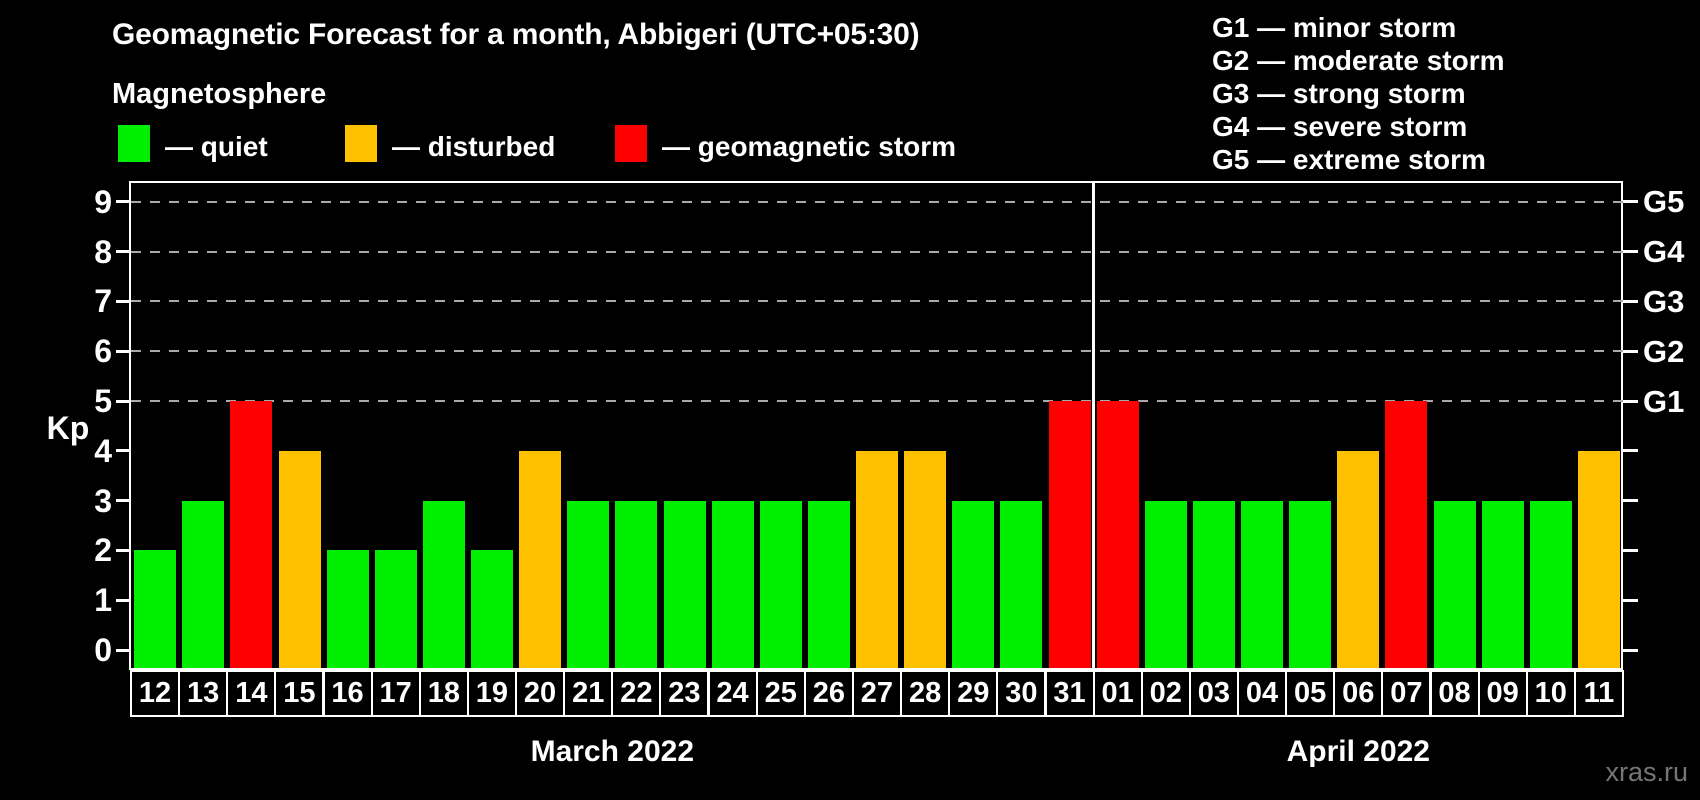  Describe the element at coordinates (155, 693) in the screenshot. I see `day-label-12: 12` at that location.